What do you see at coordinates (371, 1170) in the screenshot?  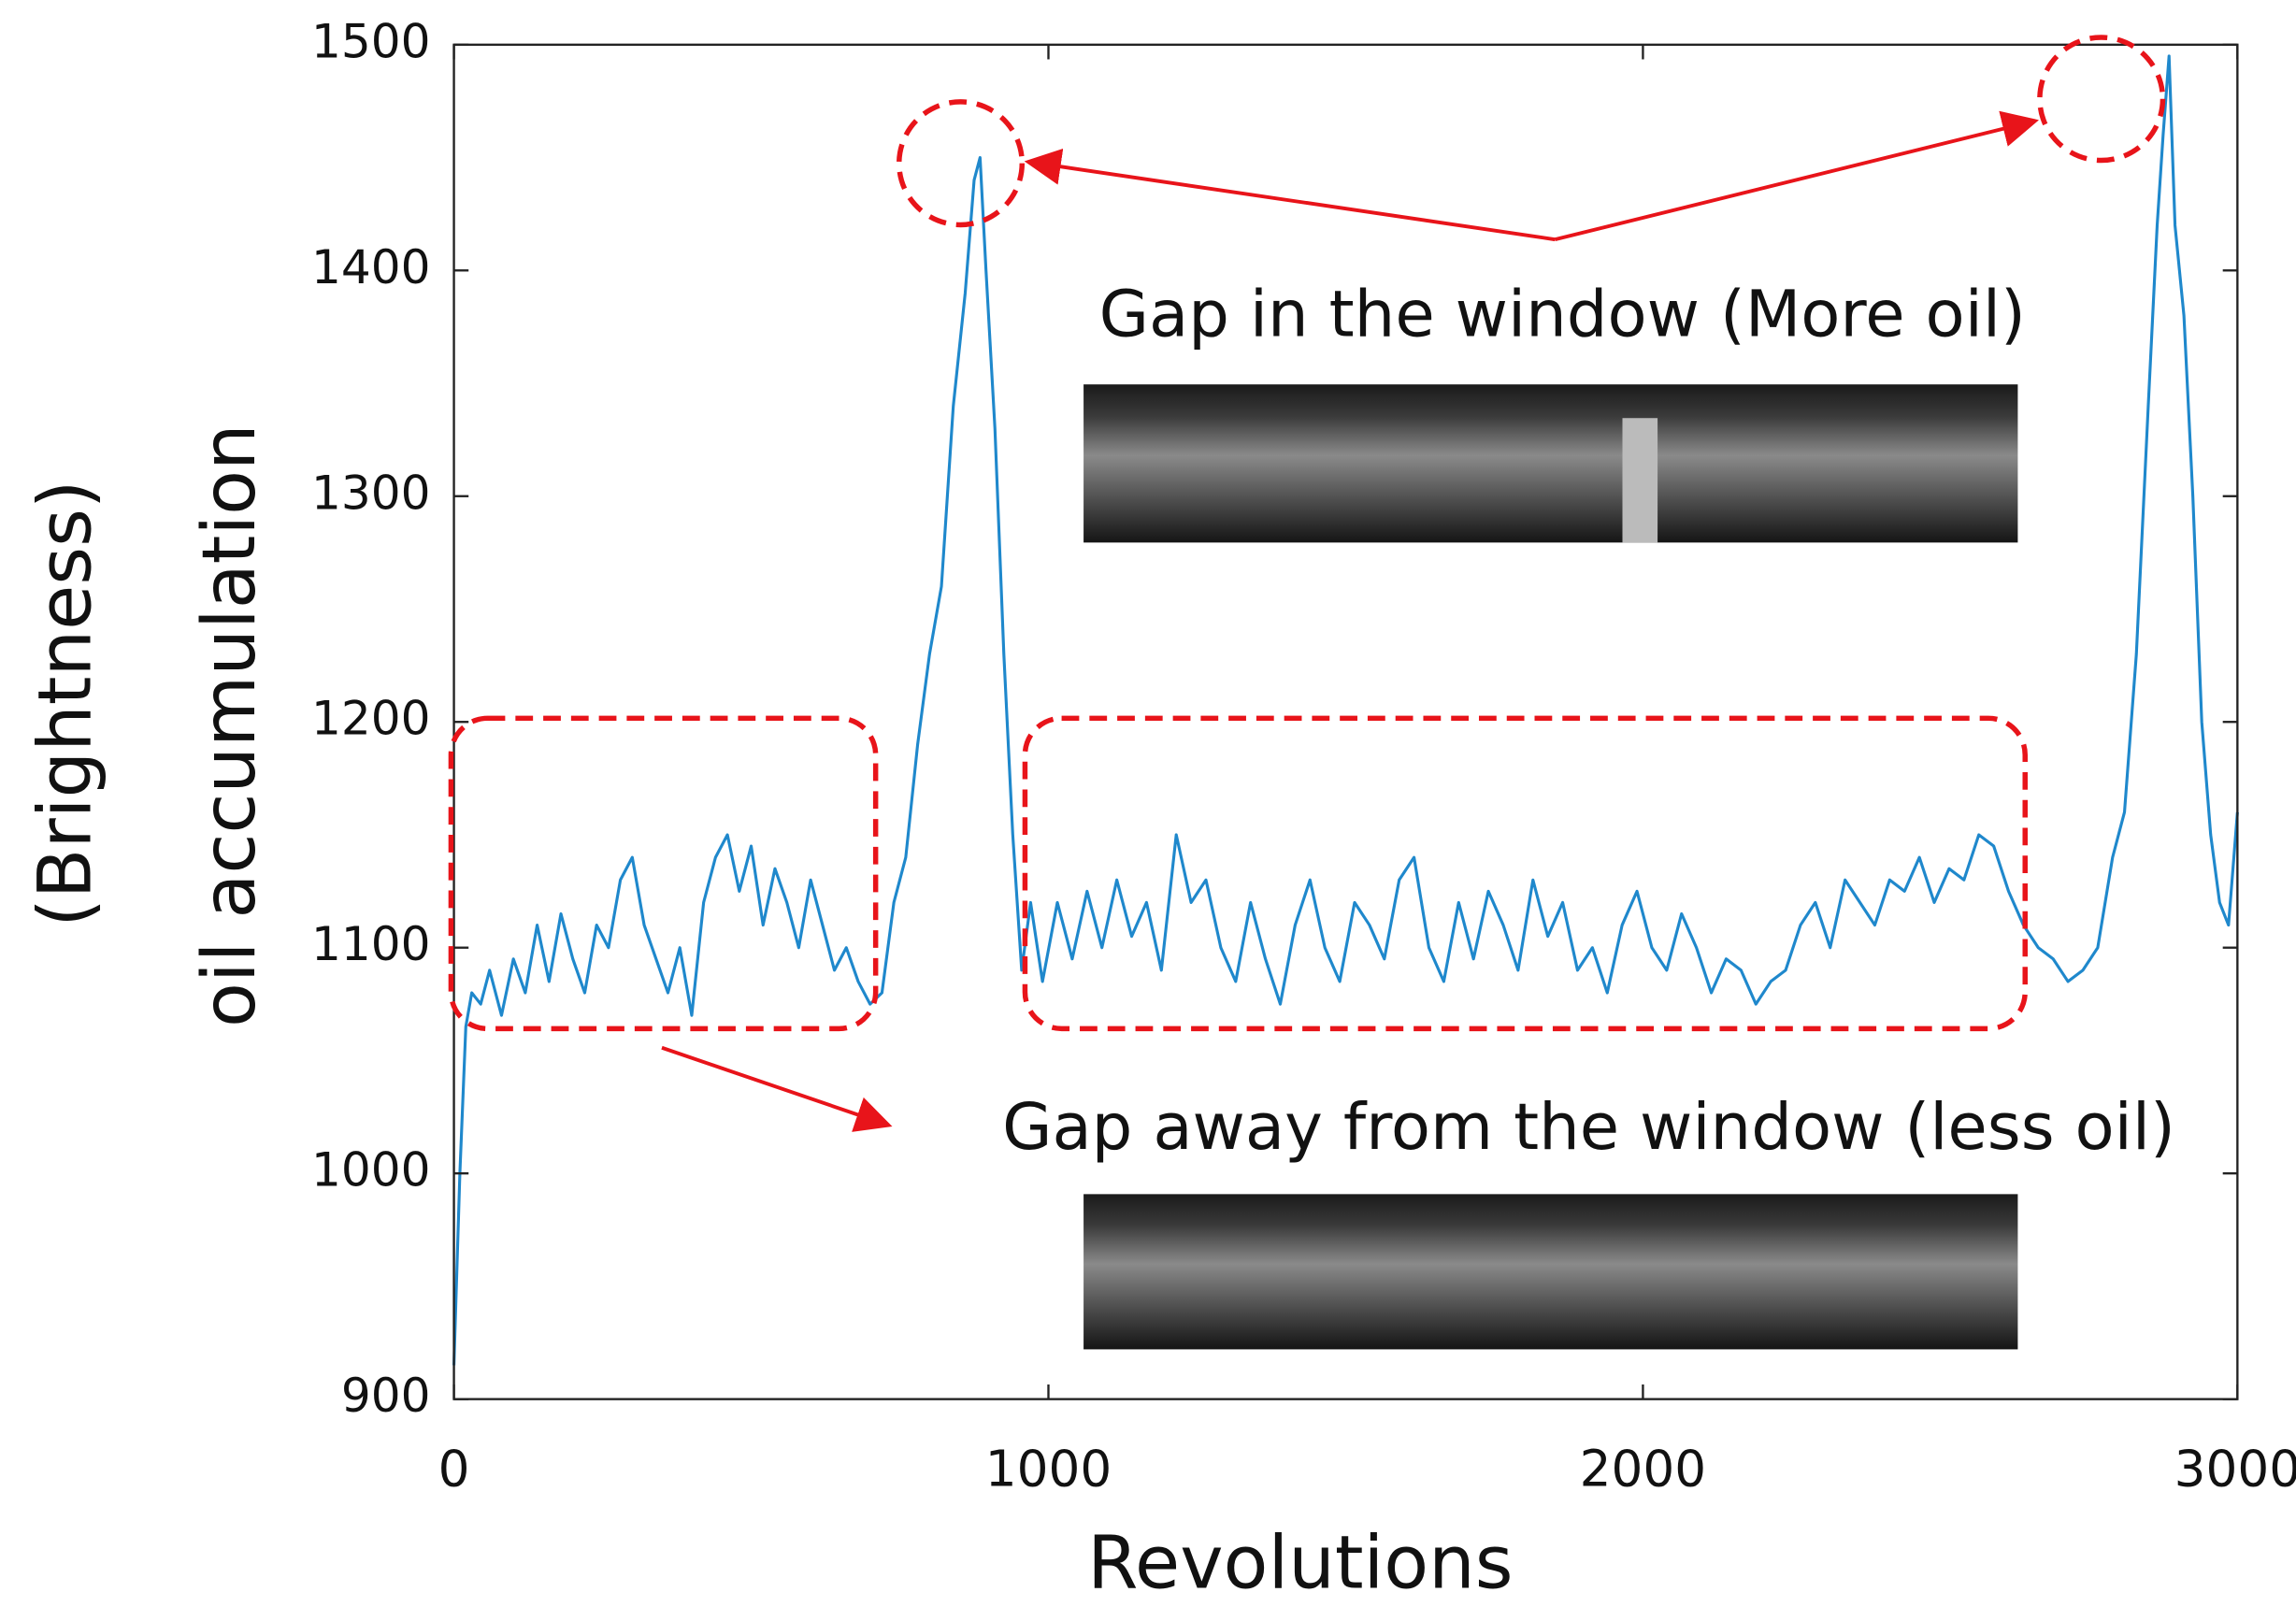 I see `y-tick-label: 1000` at bounding box center [371, 1170].